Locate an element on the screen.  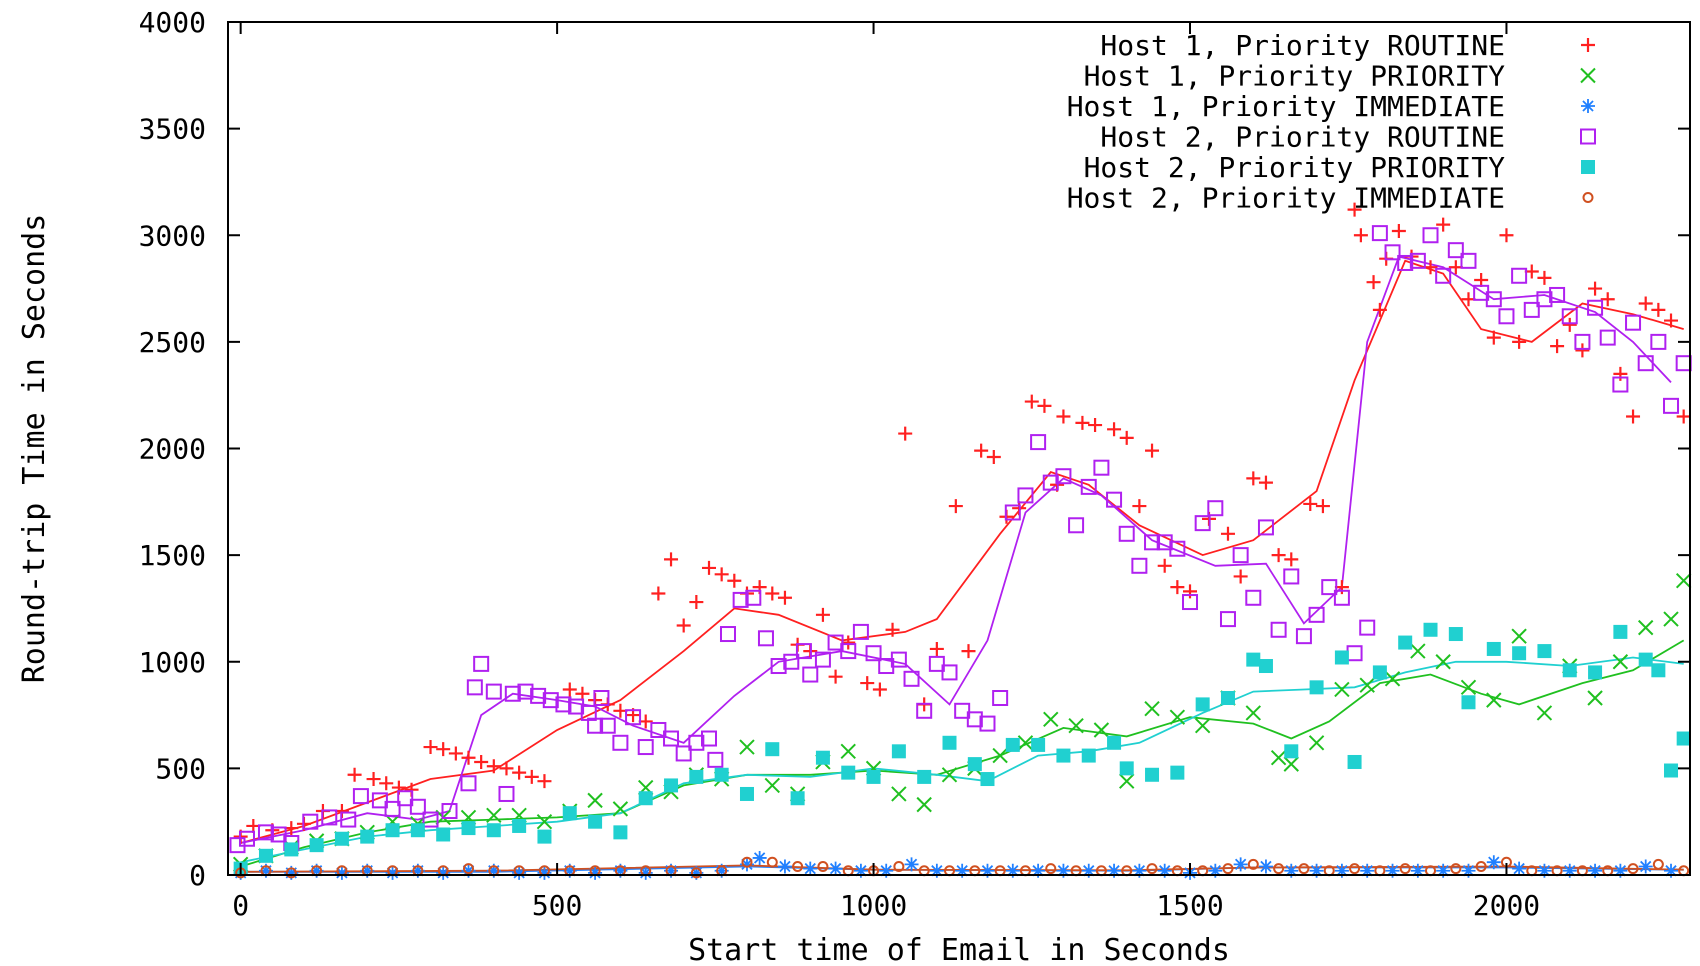
legend-marker is located at coordinates (1588, 136).